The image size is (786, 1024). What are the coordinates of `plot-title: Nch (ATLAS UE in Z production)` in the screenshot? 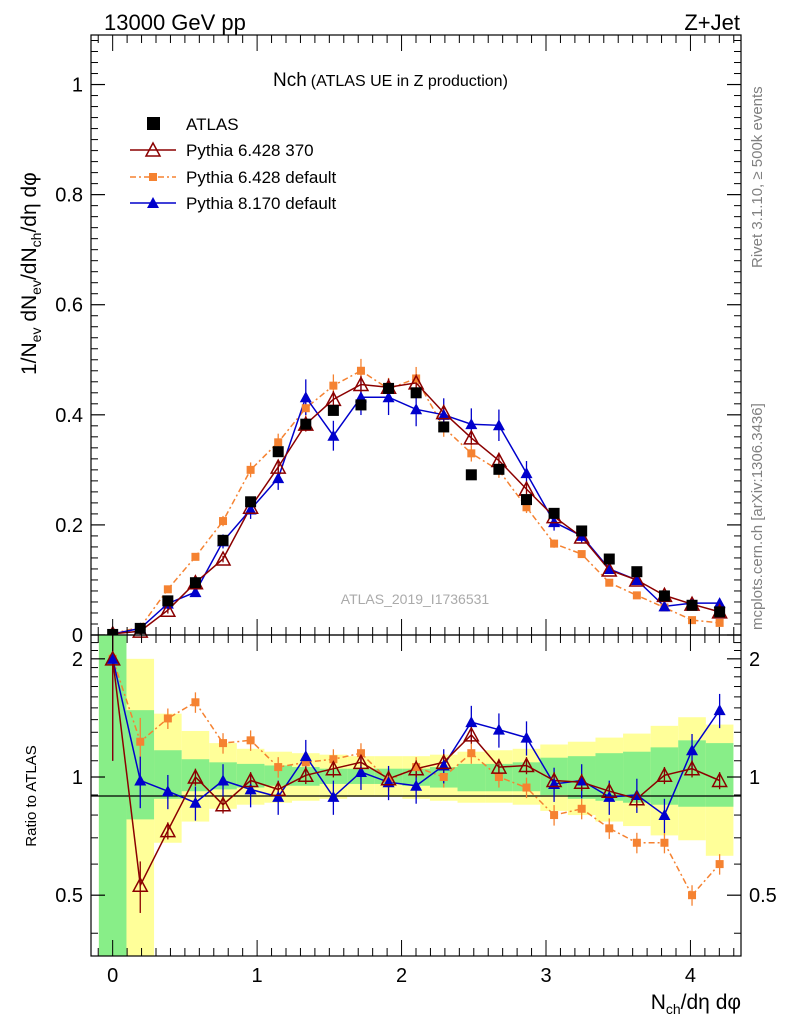 It's located at (390, 80).